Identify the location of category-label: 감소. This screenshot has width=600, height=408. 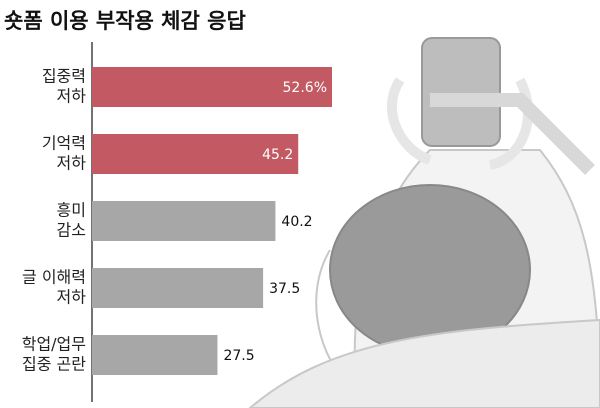
(71, 230).